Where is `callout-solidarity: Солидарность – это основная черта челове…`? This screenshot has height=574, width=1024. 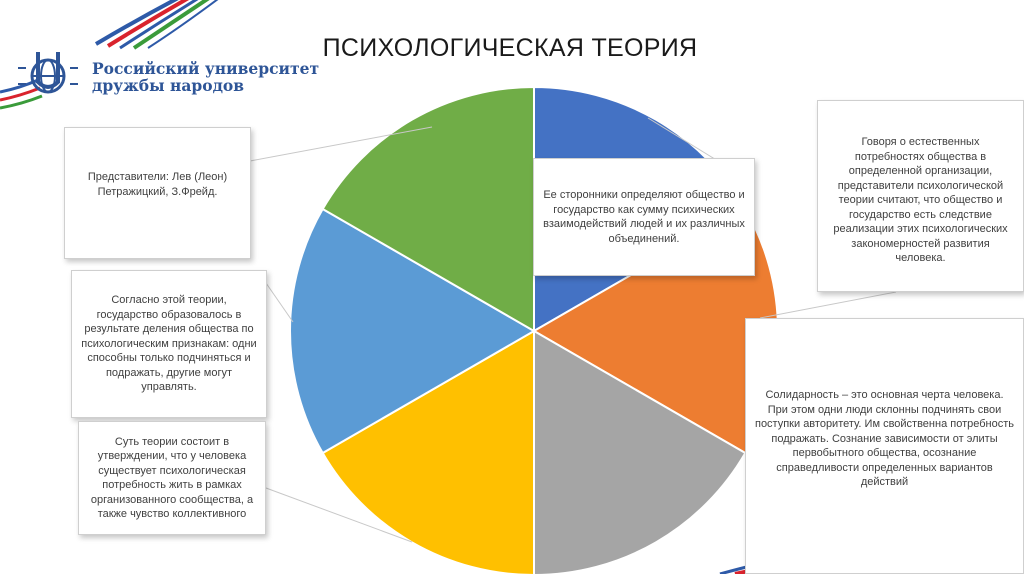 callout-solidarity: Солидарность – это основная черта челове… is located at coordinates (884, 446).